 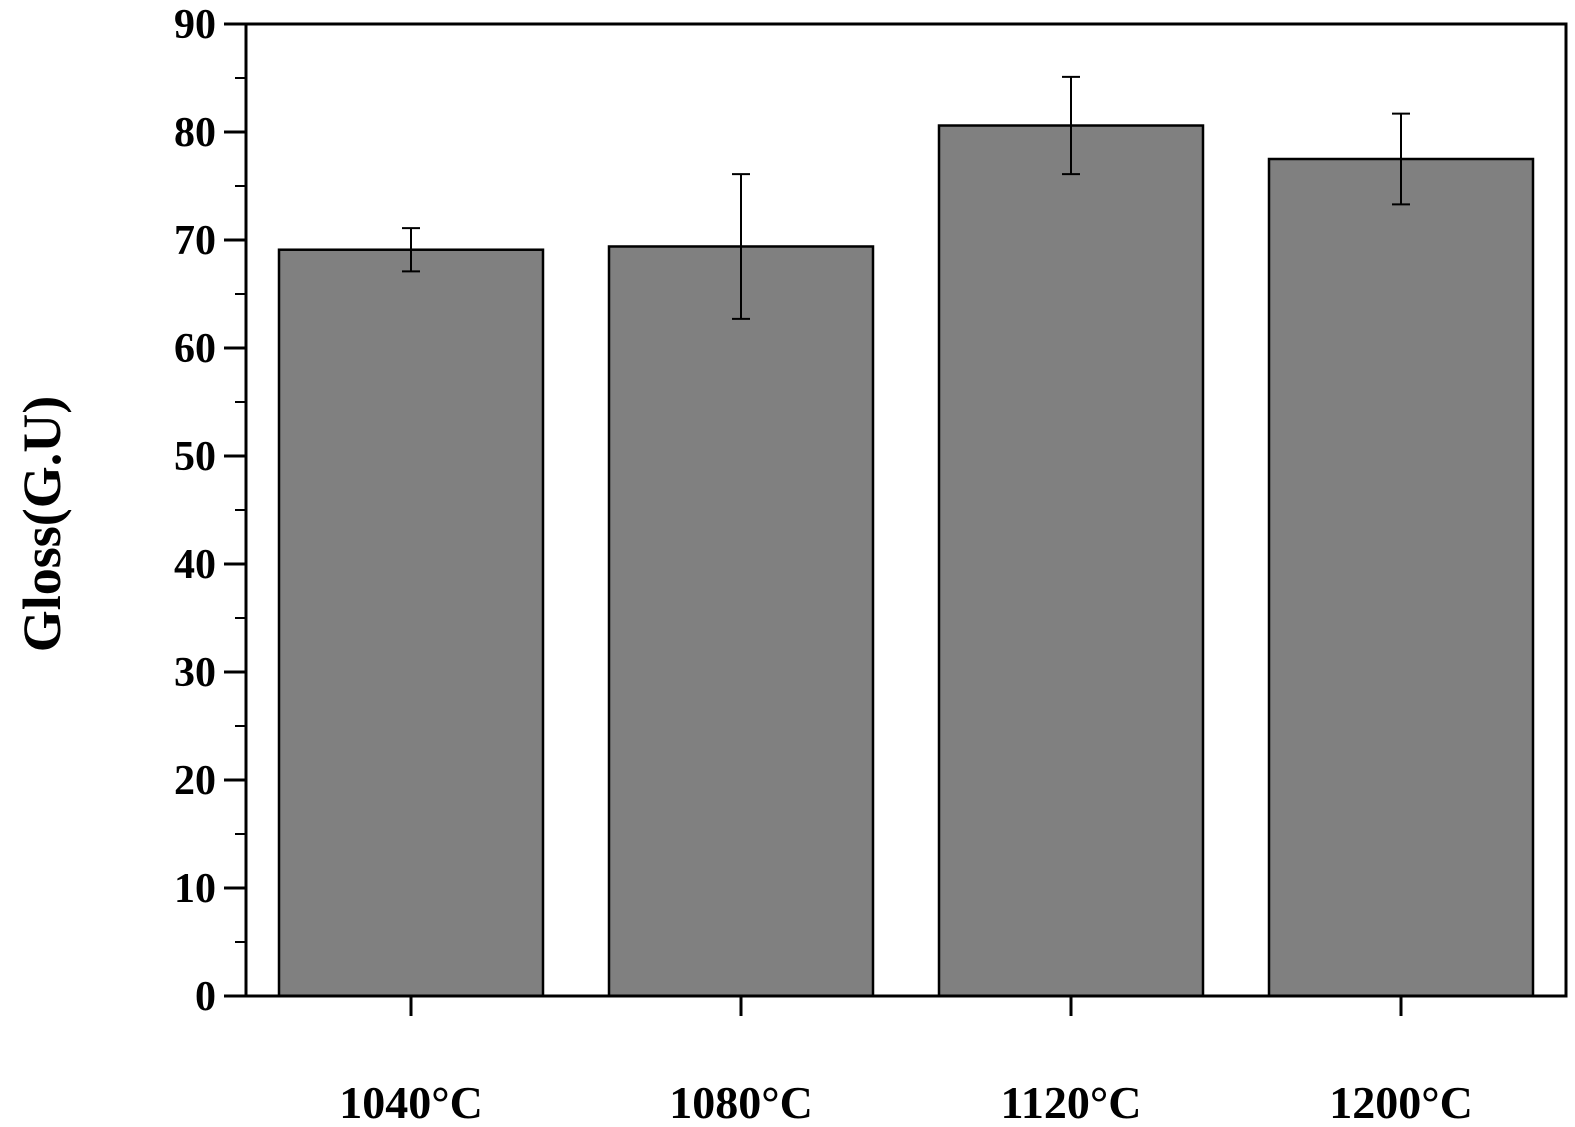 What do you see at coordinates (906, 1061) in the screenshot?
I see `x-axis-ticks: 1040°C 1080°C 1120°C 1200°C` at bounding box center [906, 1061].